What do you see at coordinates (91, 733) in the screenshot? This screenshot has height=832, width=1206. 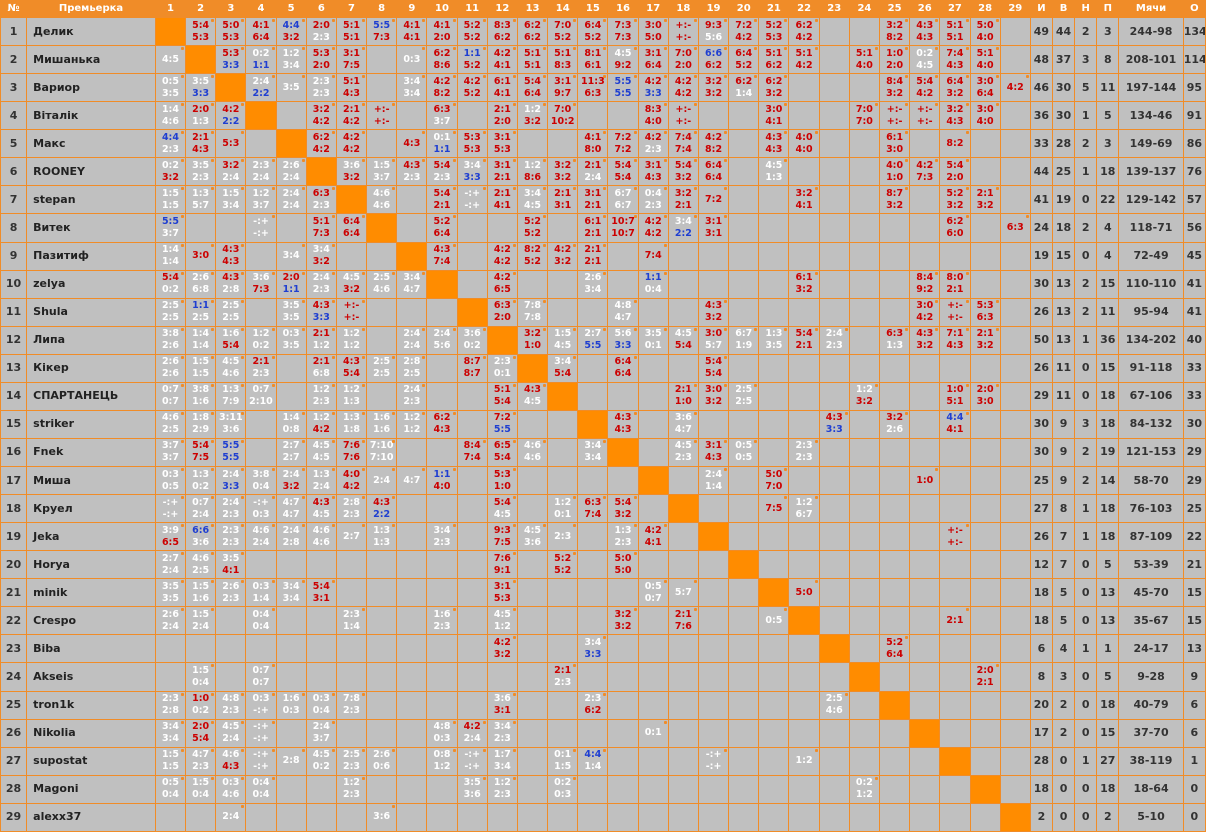 I see `player-name: Nikolia` at bounding box center [91, 733].